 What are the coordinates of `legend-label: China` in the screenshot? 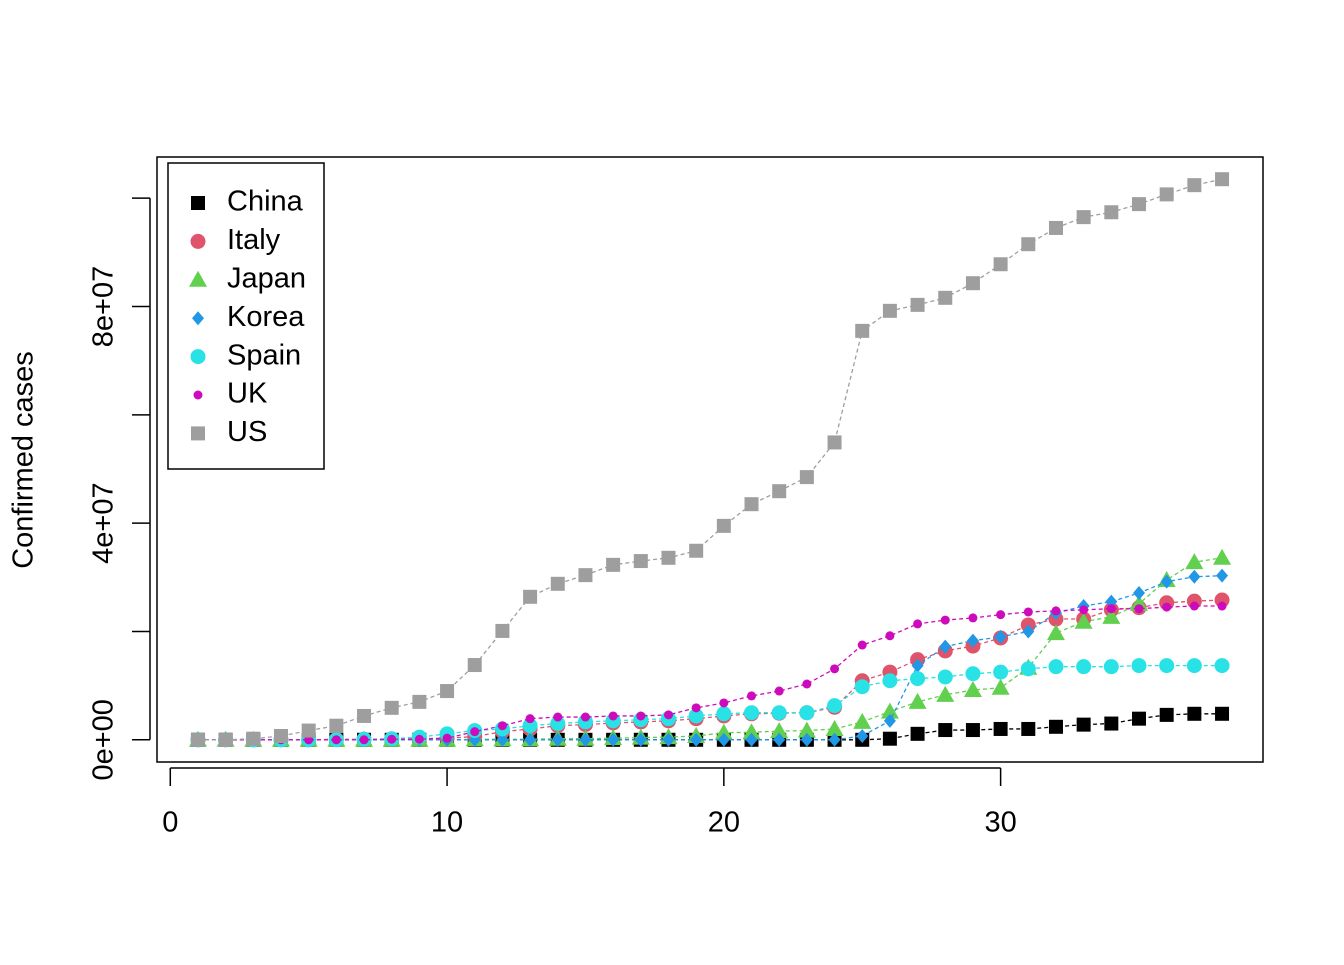 It's located at (265, 202).